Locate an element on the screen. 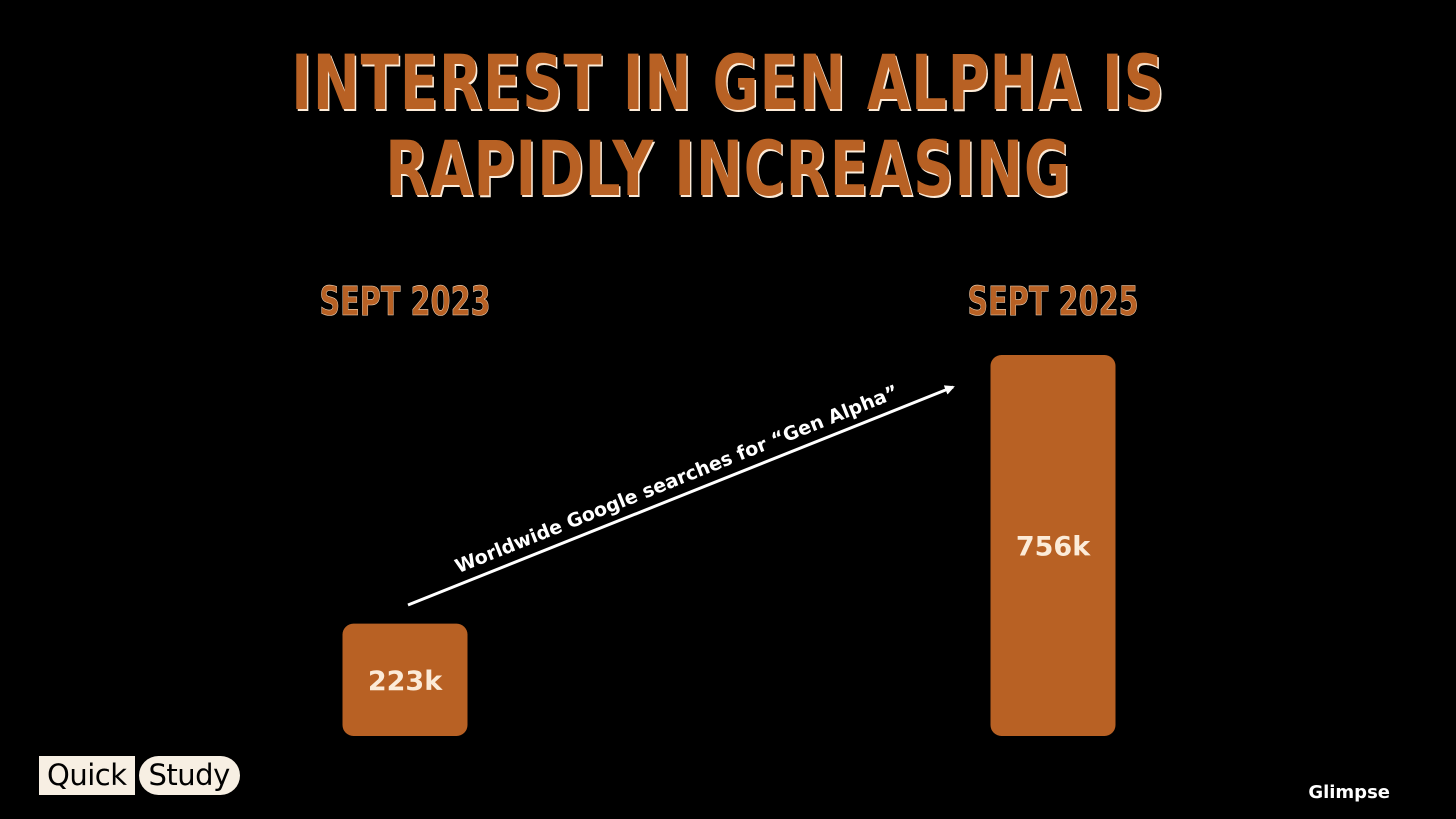  quick-study-logo: Quick Study is located at coordinates (139, 775).